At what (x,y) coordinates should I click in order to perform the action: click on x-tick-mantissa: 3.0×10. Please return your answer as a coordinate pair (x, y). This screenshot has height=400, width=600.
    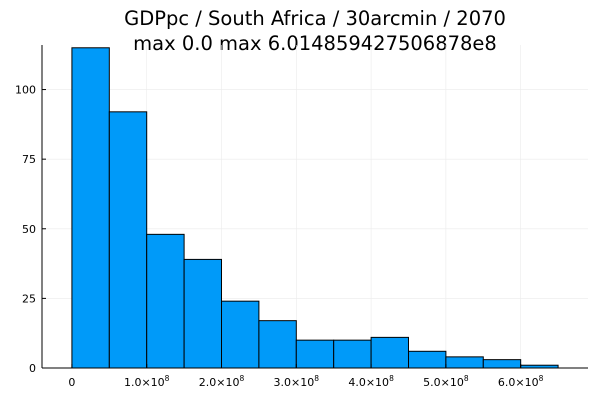
    Looking at the image, I should click on (294, 382).